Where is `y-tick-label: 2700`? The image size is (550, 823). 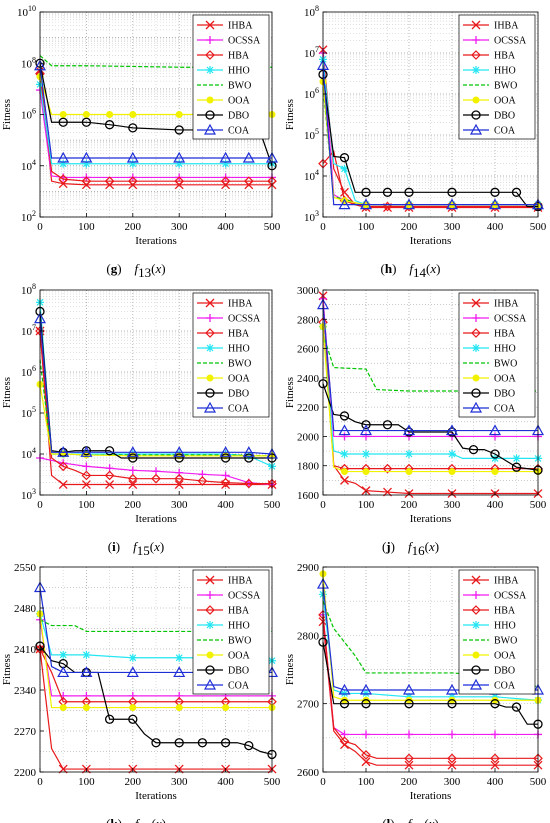
y-tick-label: 2700 is located at coordinates (308, 705).